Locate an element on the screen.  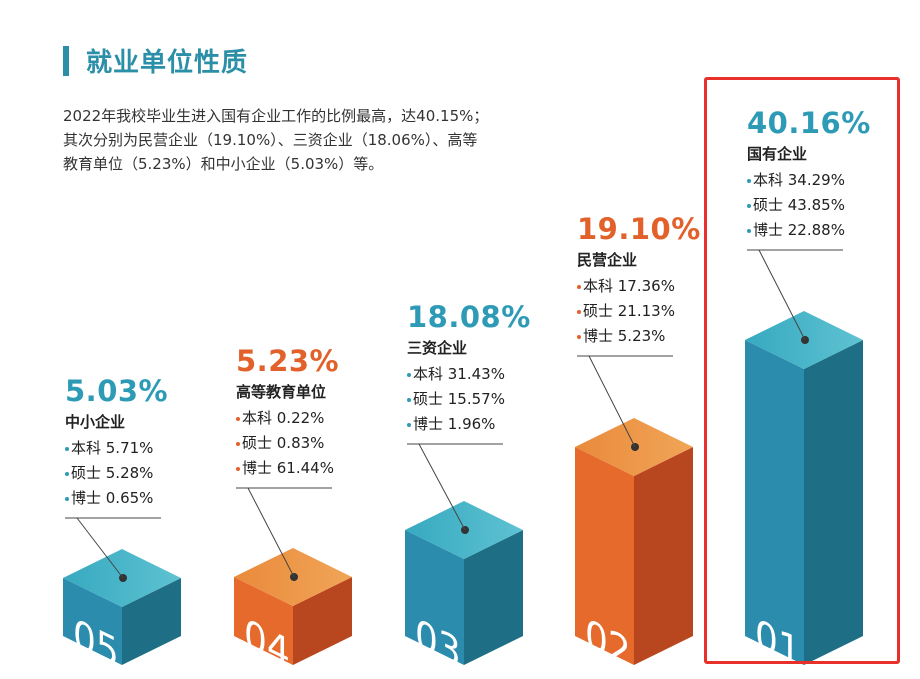
degree-breakdown-item: 硕士 21.13% is located at coordinates (639, 311).